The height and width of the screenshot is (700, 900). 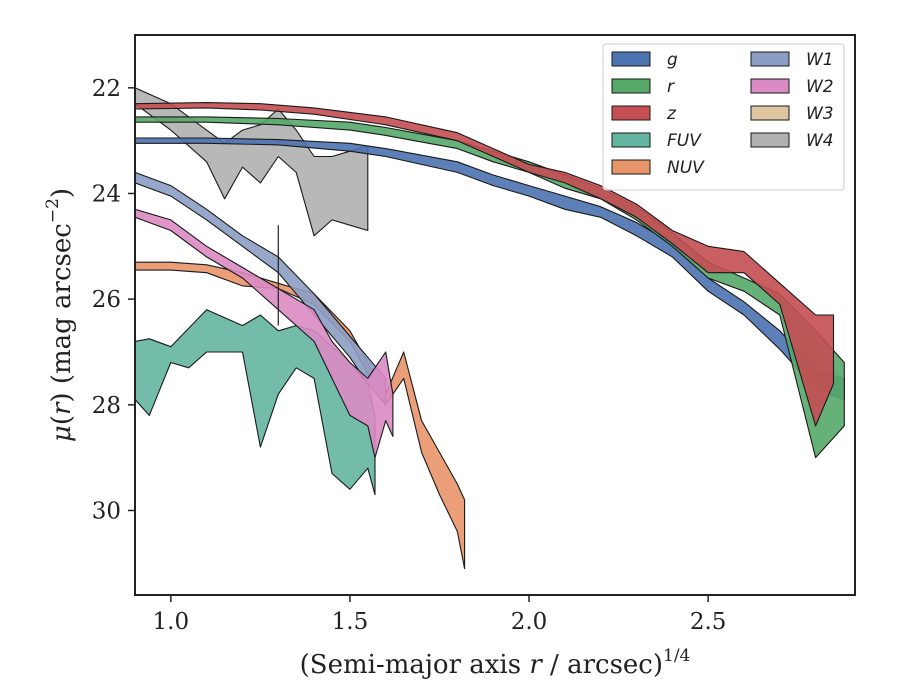 What do you see at coordinates (602, 665) in the screenshot?
I see `x-axis-label-mid: / arcsec)` at bounding box center [602, 665].